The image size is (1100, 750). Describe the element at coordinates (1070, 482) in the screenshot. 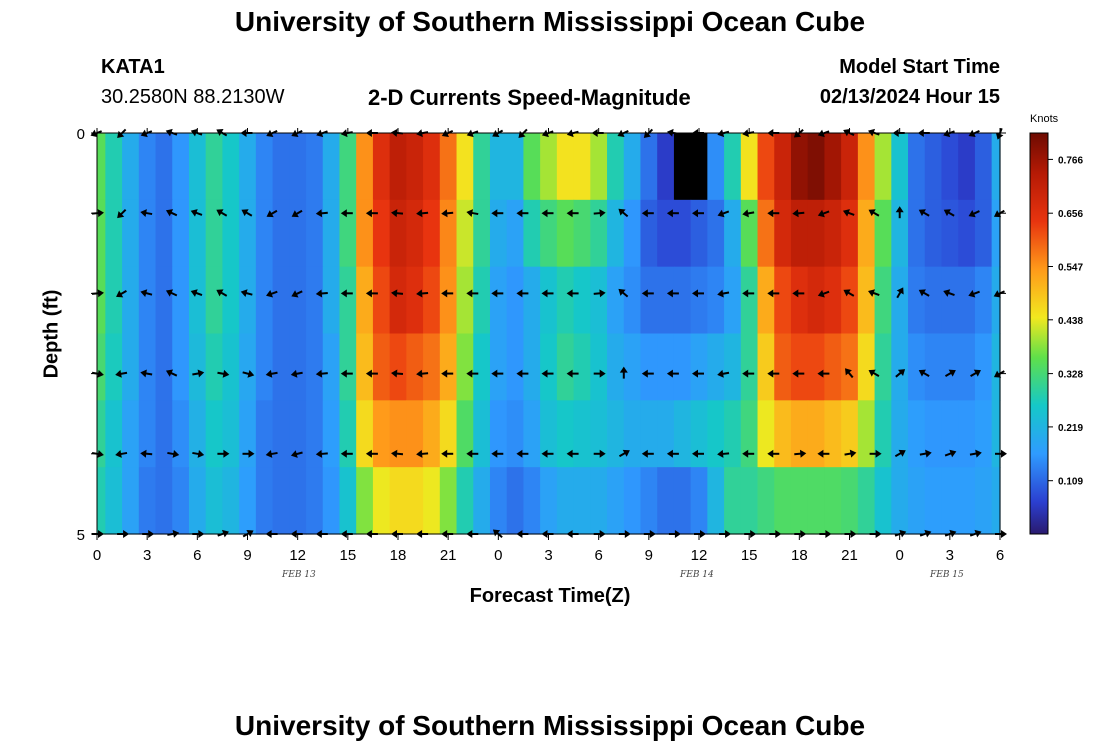

I see `colorbar-tick-label: 0.109` at that location.